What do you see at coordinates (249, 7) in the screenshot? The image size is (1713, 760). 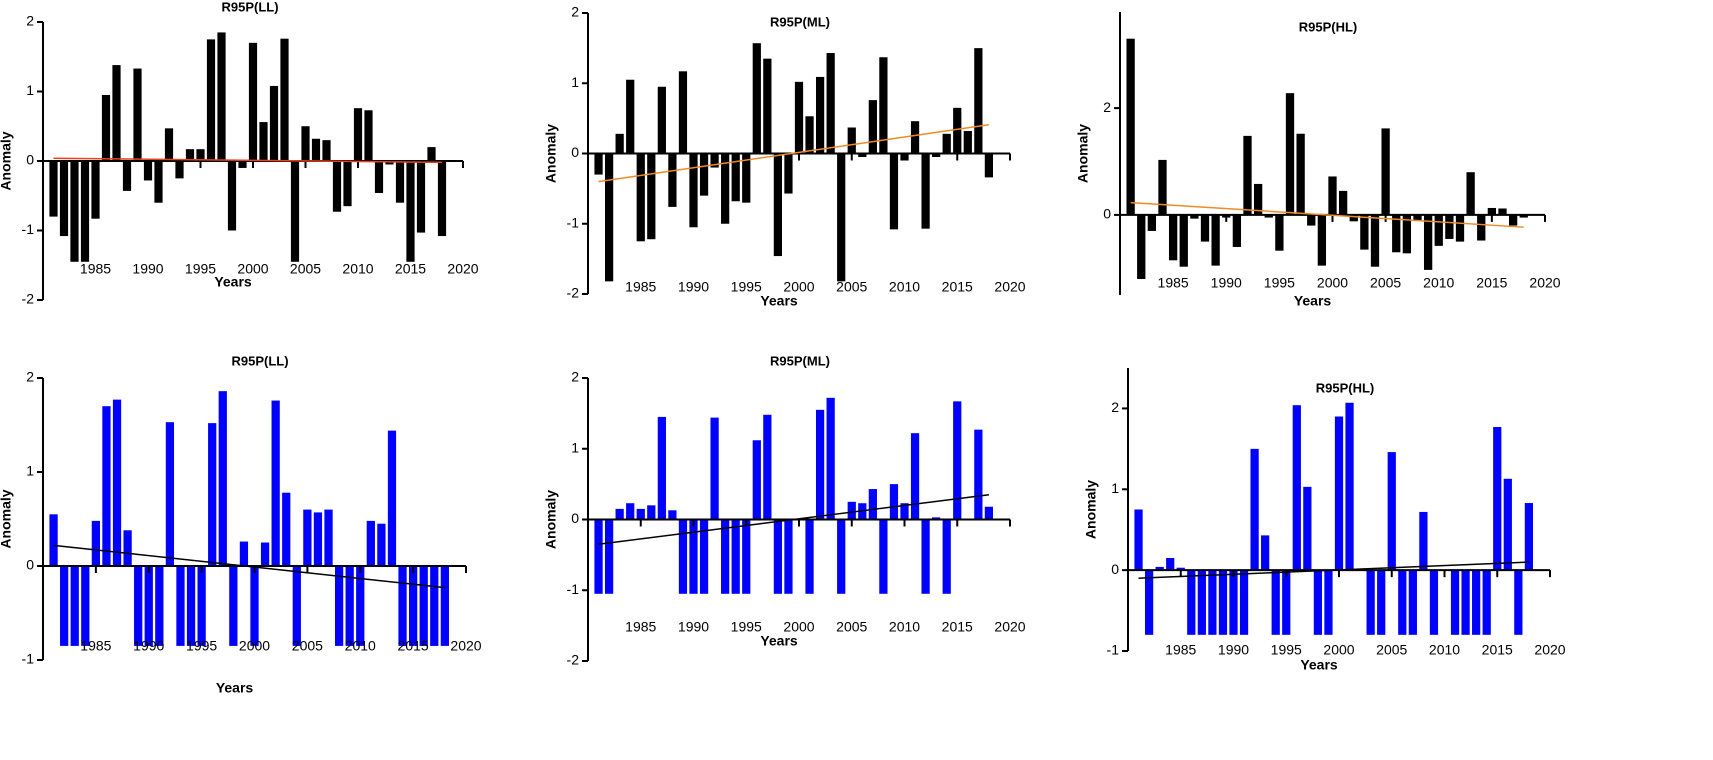 I see `chart-title: R95P(LL)` at bounding box center [249, 7].